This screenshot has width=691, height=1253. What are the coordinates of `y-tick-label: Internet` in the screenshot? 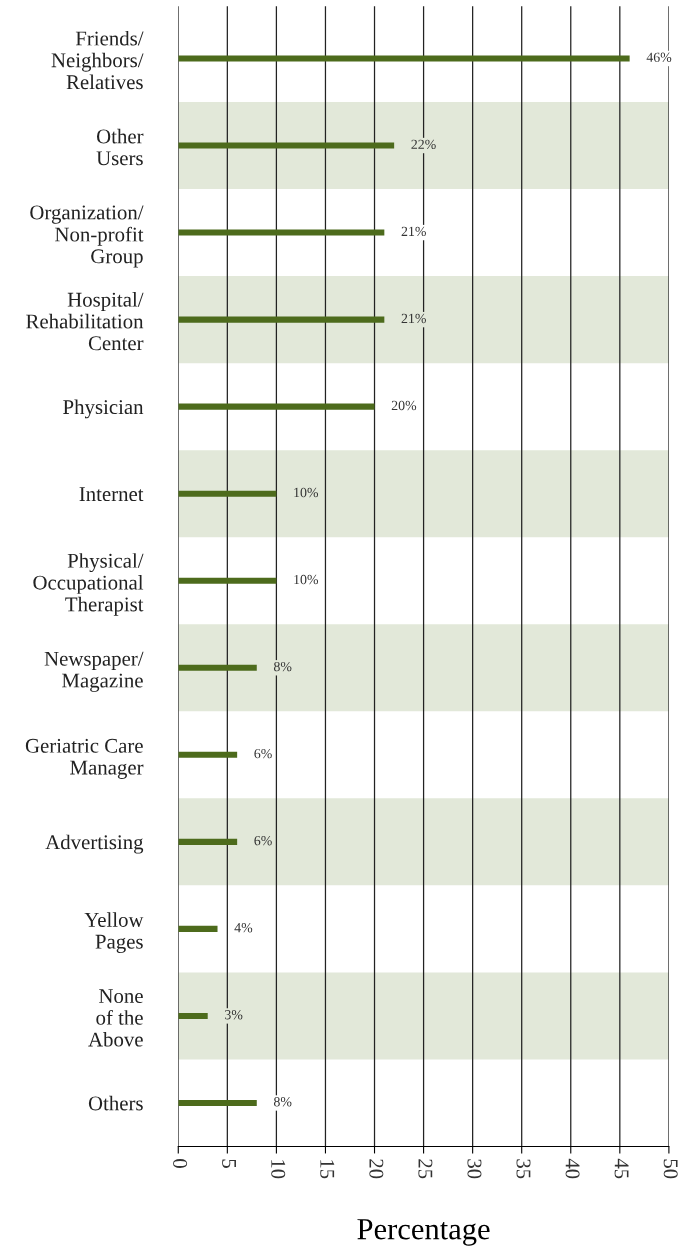 It's located at (111, 494).